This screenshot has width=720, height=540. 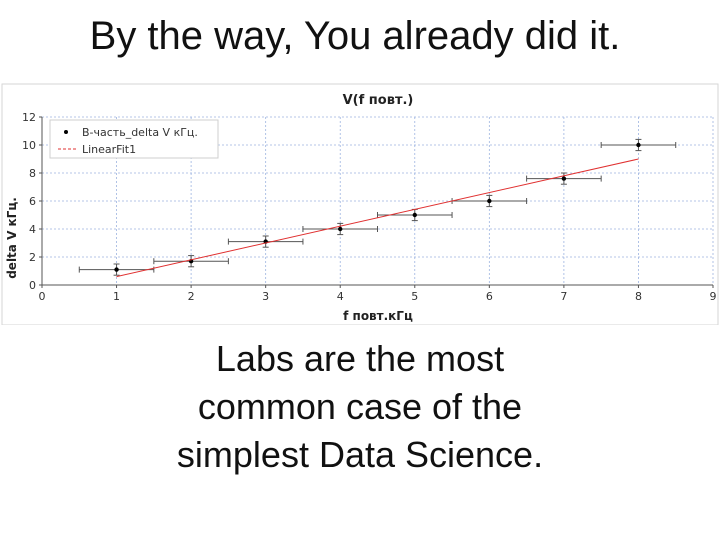 I want to click on caption-line-1: Labs are the most, so click(x=360, y=358).